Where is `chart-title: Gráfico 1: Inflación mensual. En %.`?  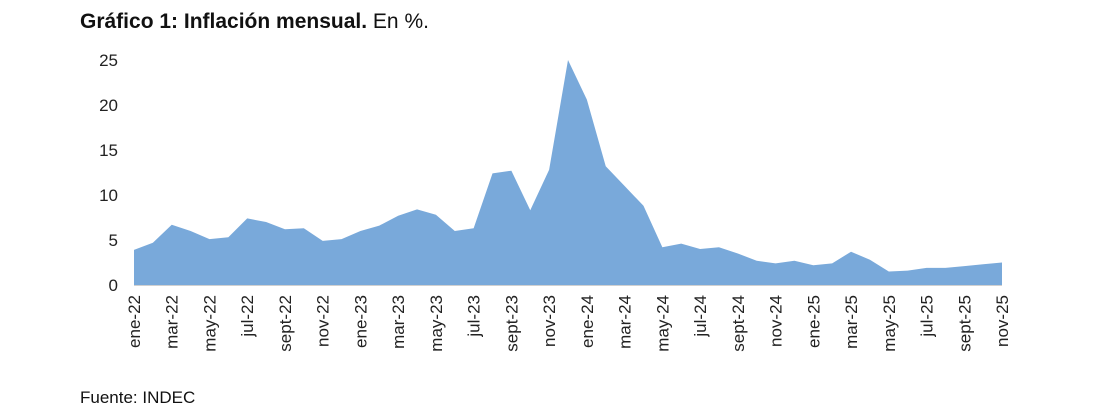 chart-title: Gráfico 1: Inflación mensual. En %. is located at coordinates (254, 22).